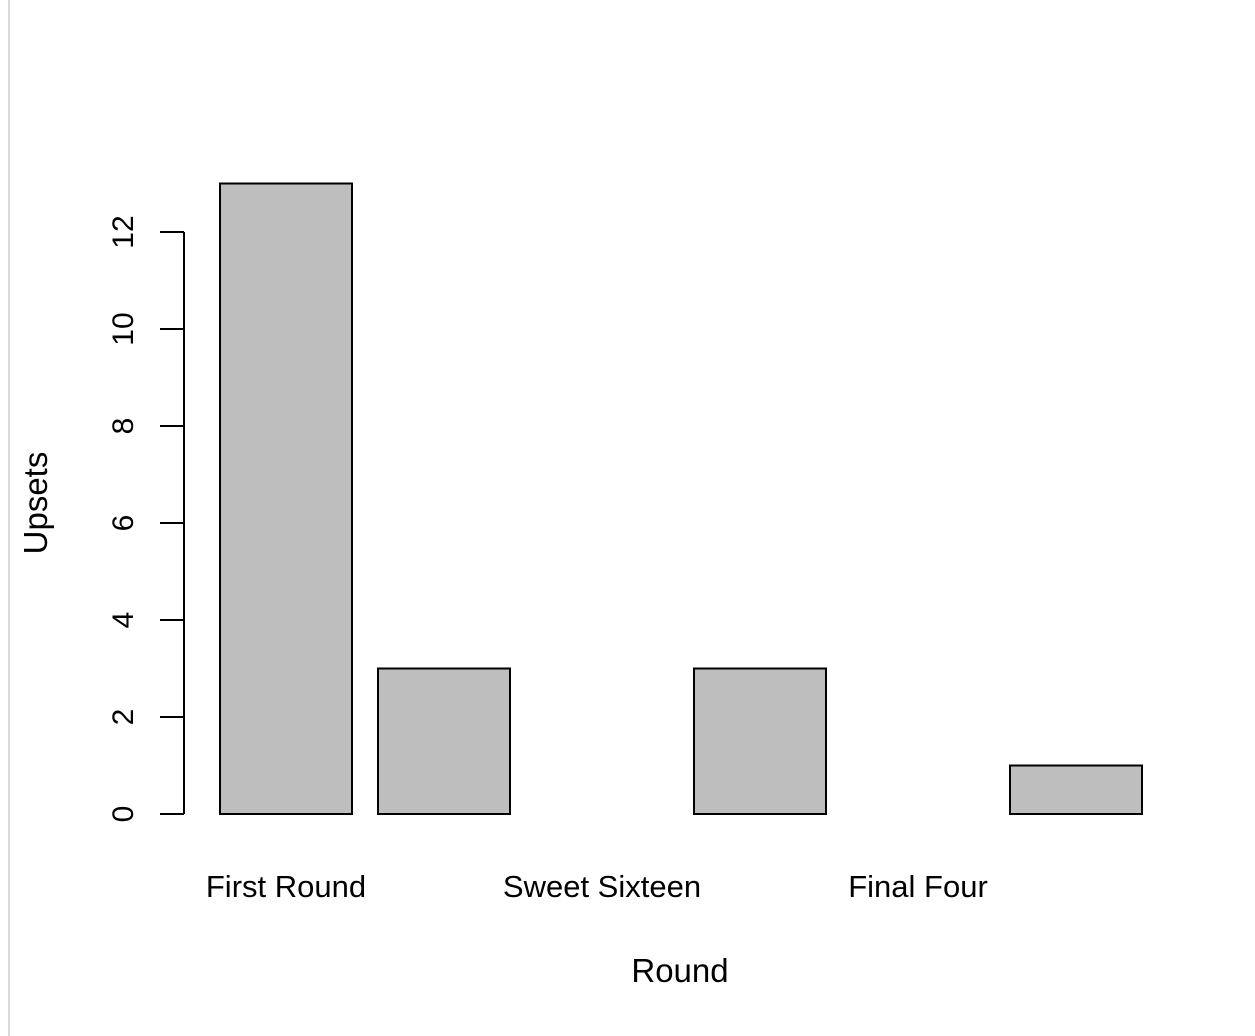 The height and width of the screenshot is (1036, 1255). What do you see at coordinates (123, 231) in the screenshot?
I see `y-tick-label: 12` at bounding box center [123, 231].